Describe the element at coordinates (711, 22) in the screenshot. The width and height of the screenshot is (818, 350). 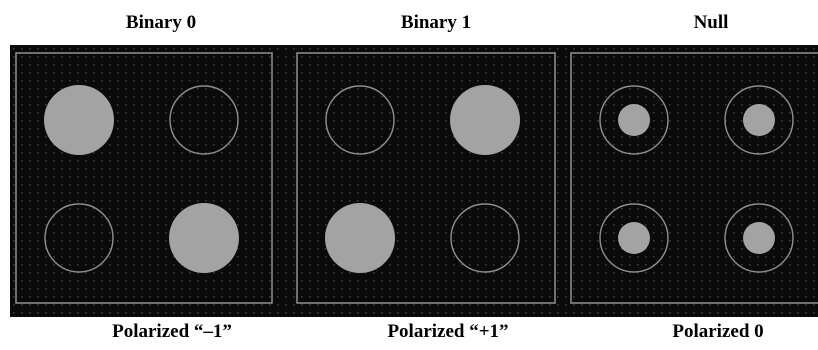
I see `panel-3-title: Null` at that location.